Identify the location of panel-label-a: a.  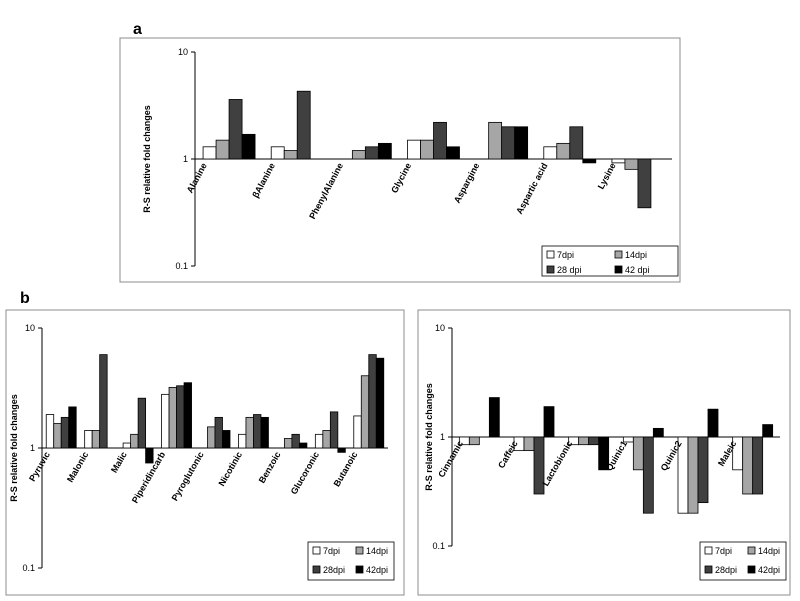
(137, 29).